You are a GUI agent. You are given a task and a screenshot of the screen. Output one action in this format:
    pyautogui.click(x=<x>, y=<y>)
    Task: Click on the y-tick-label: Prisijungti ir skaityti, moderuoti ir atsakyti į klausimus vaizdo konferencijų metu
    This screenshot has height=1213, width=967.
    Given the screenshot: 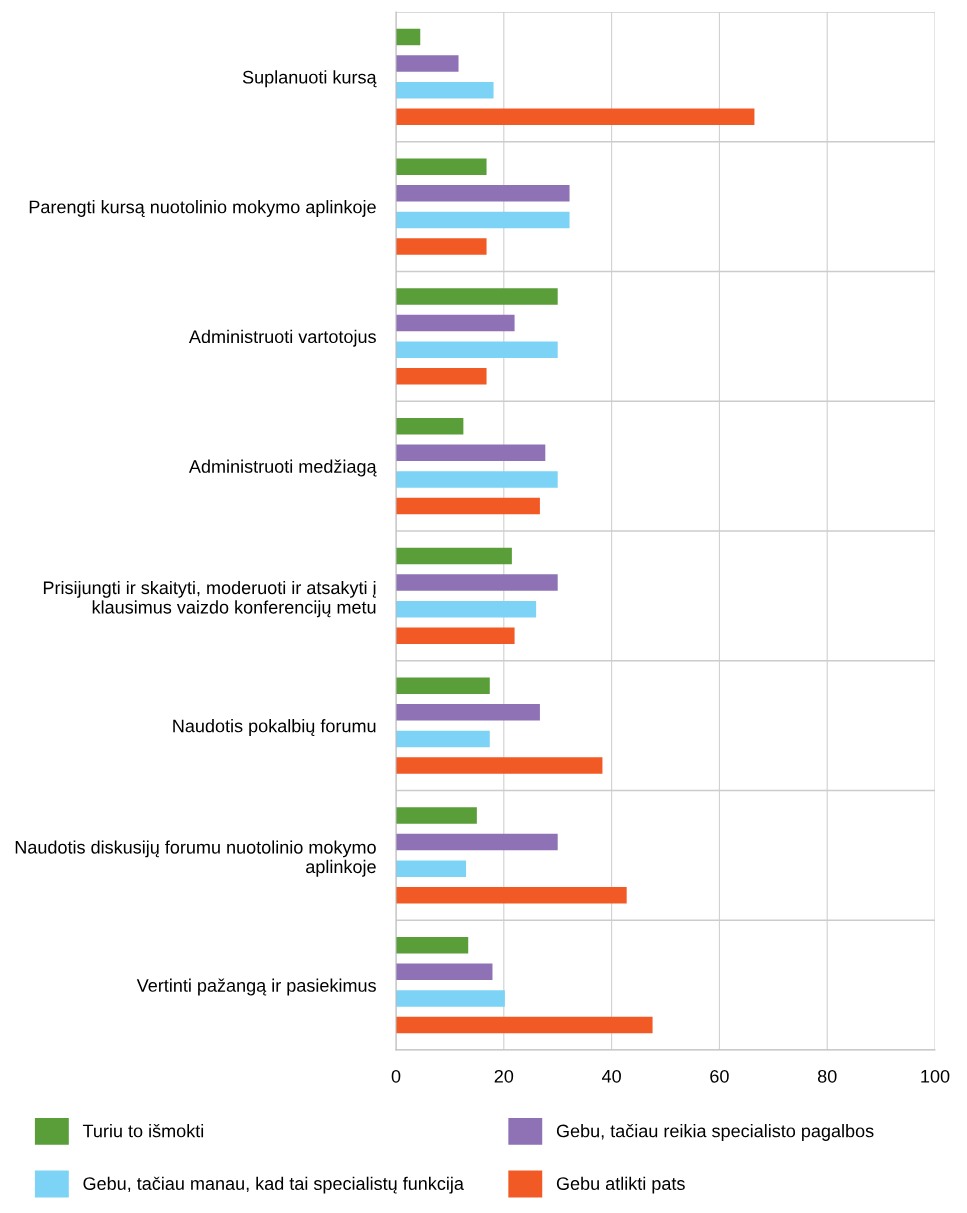 What is the action you would take?
    pyautogui.click(x=209, y=599)
    